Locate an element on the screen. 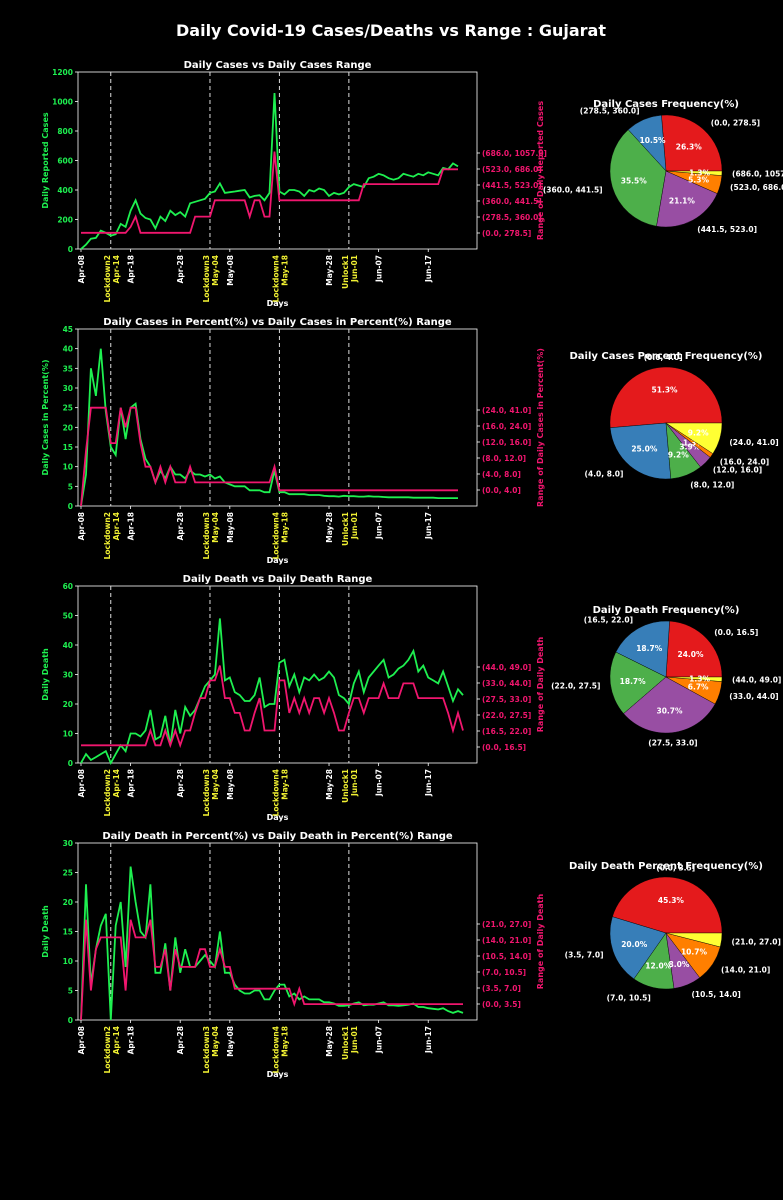 Image resolution: width=783 pixels, height=1200 pixels. pie-title: Daily Cases Frequency(%) is located at coordinates (666, 104).